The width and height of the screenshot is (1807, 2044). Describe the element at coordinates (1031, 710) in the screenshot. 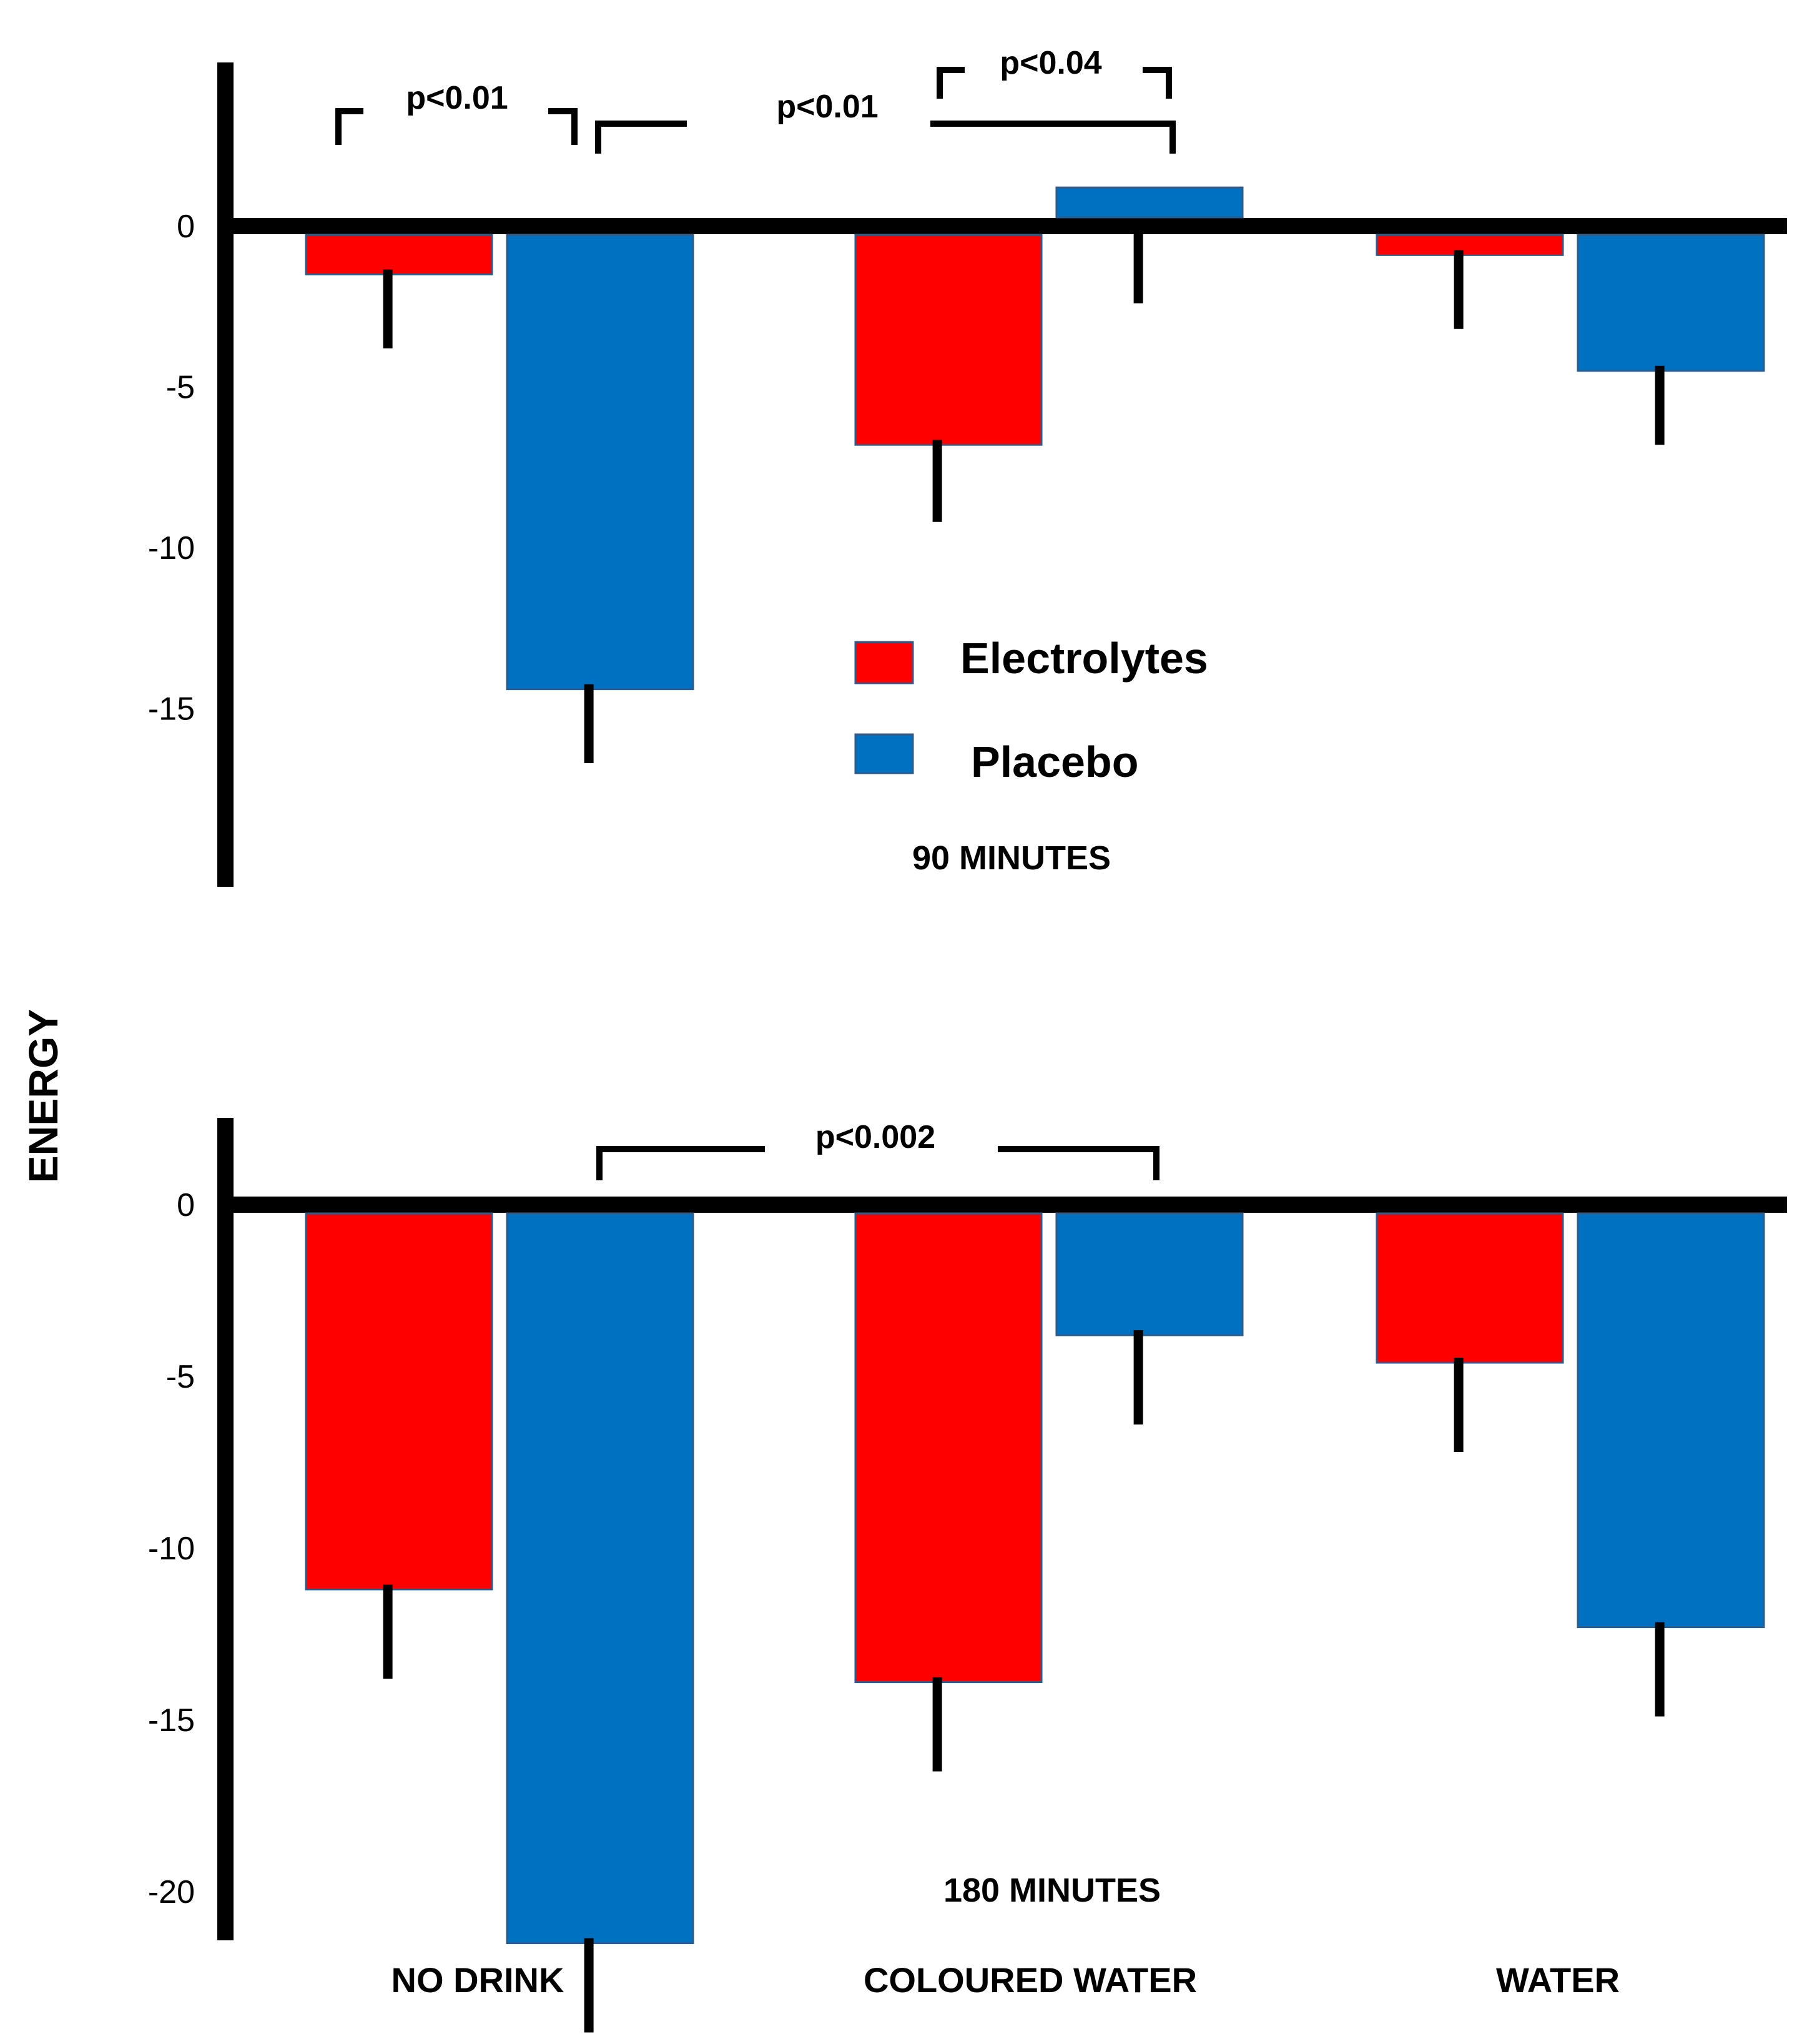

I see `legend: Electrolytes Placebo` at that location.